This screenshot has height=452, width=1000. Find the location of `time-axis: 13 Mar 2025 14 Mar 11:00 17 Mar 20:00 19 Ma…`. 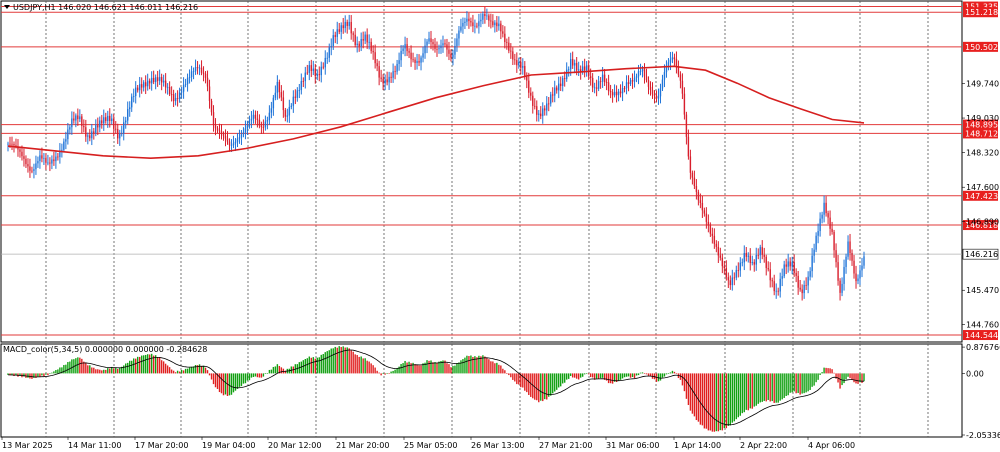

time-axis: 13 Mar 2025 14 Mar 11:00 17 Mar 20:00 19 Ma… is located at coordinates (428, 443).